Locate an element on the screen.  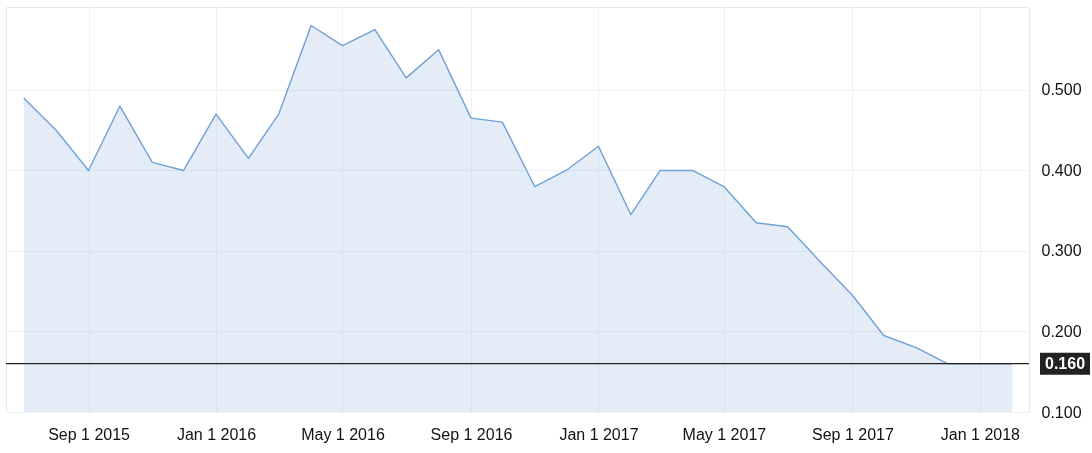
x-tick-label: Jan 1 2016 is located at coordinates (216, 434).